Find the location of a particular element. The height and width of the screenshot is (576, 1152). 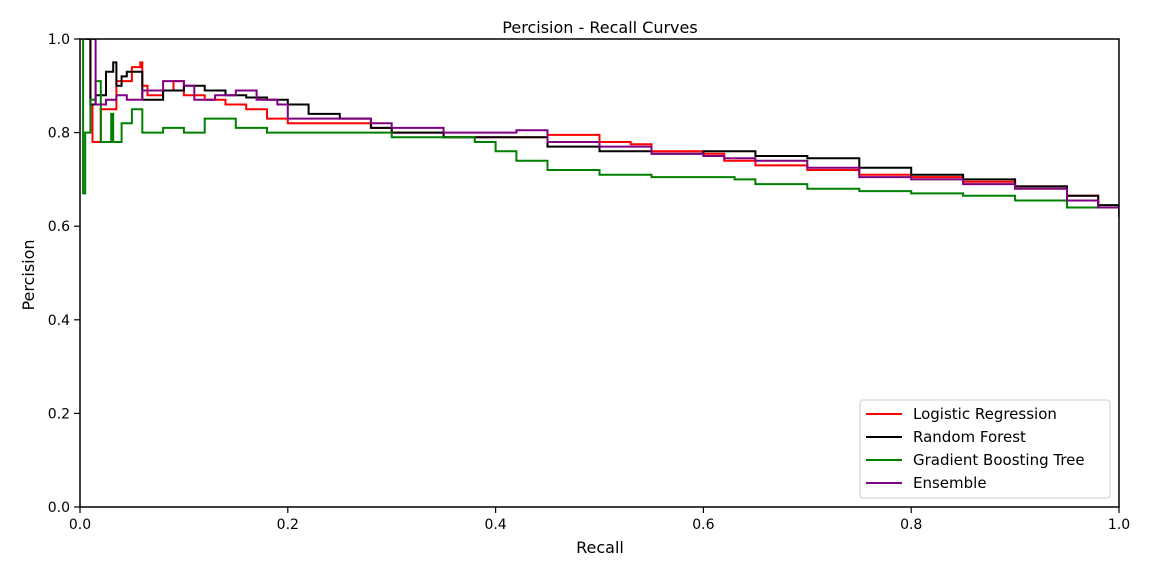

y-tick-label: 0.4 is located at coordinates (59, 321).